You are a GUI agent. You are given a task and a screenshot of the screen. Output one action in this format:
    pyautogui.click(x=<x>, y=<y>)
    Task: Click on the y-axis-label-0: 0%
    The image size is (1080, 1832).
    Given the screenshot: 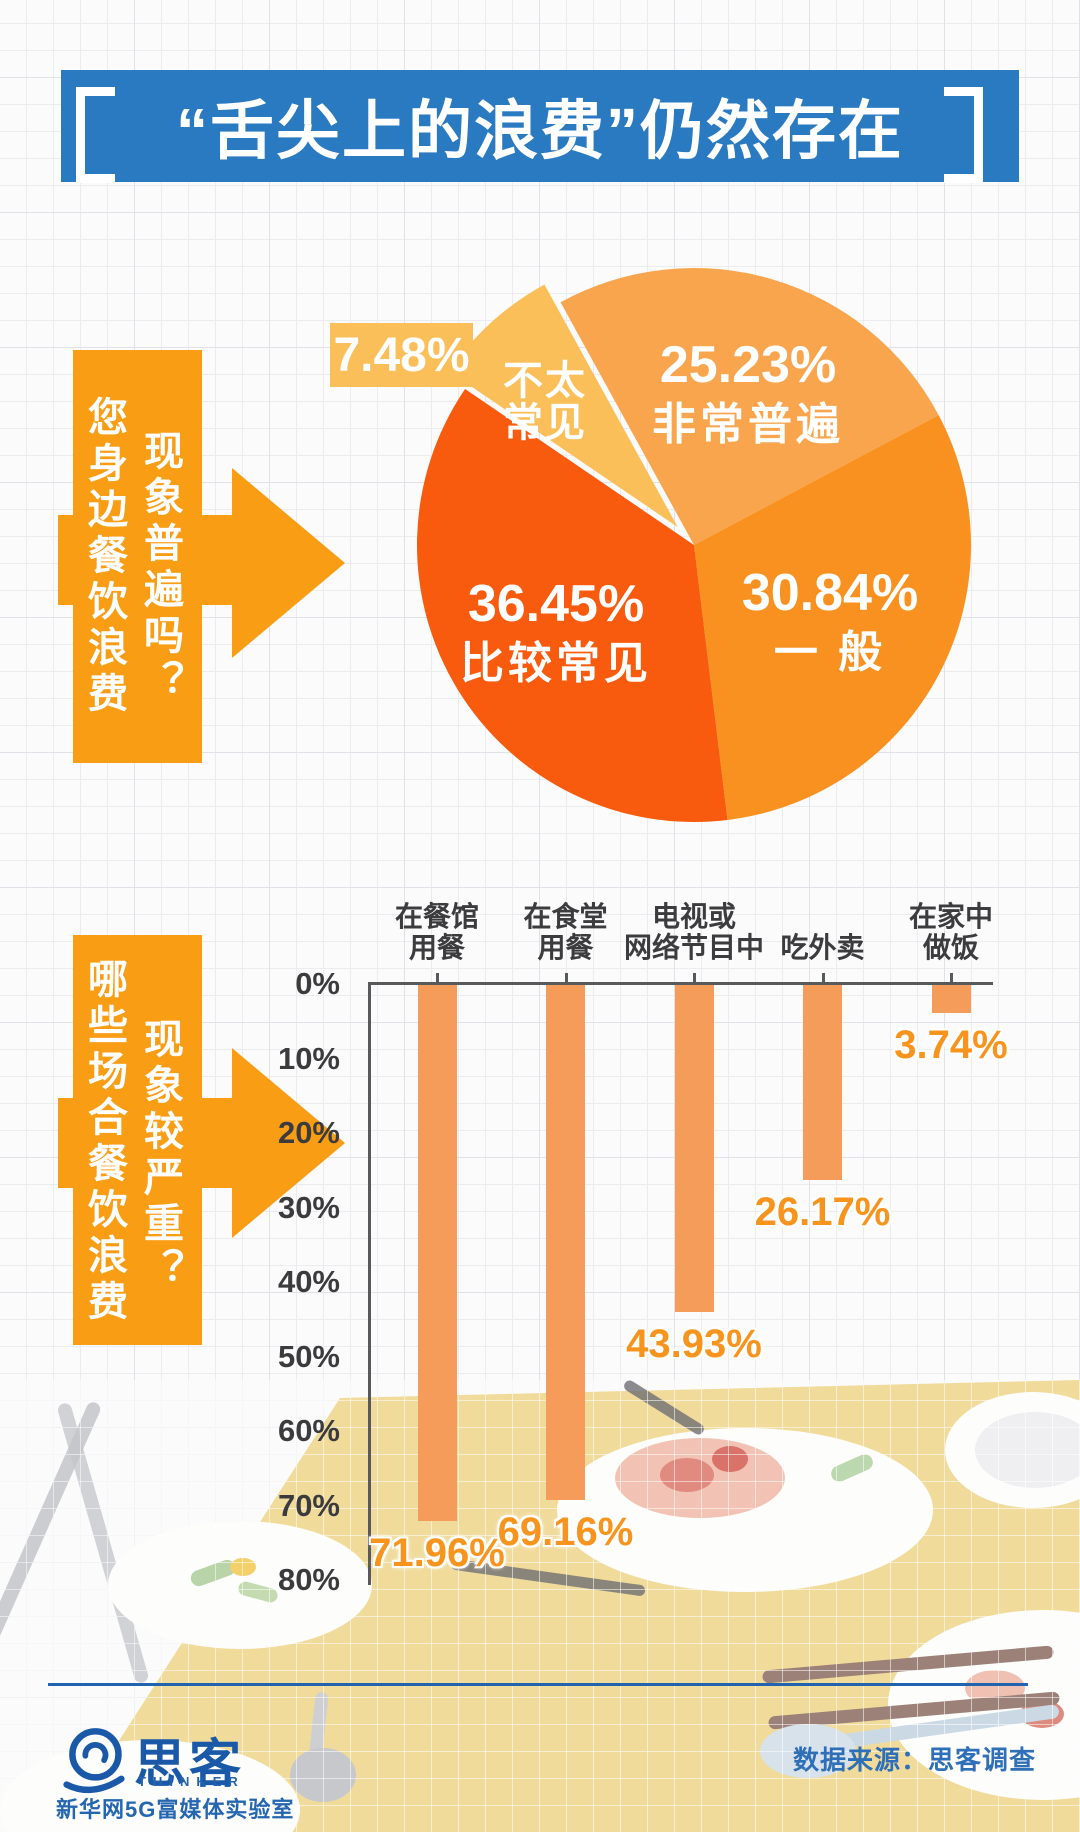 What is the action you would take?
    pyautogui.click(x=317, y=983)
    